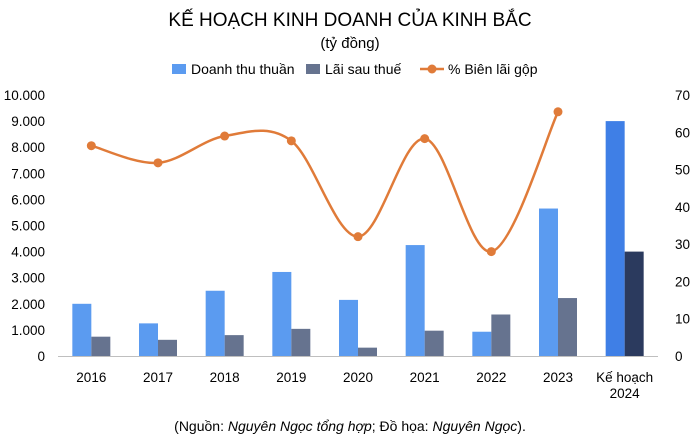 The height and width of the screenshot is (443, 700). Describe the element at coordinates (158, 377) in the screenshot. I see `x-tick-label: 2017` at that location.